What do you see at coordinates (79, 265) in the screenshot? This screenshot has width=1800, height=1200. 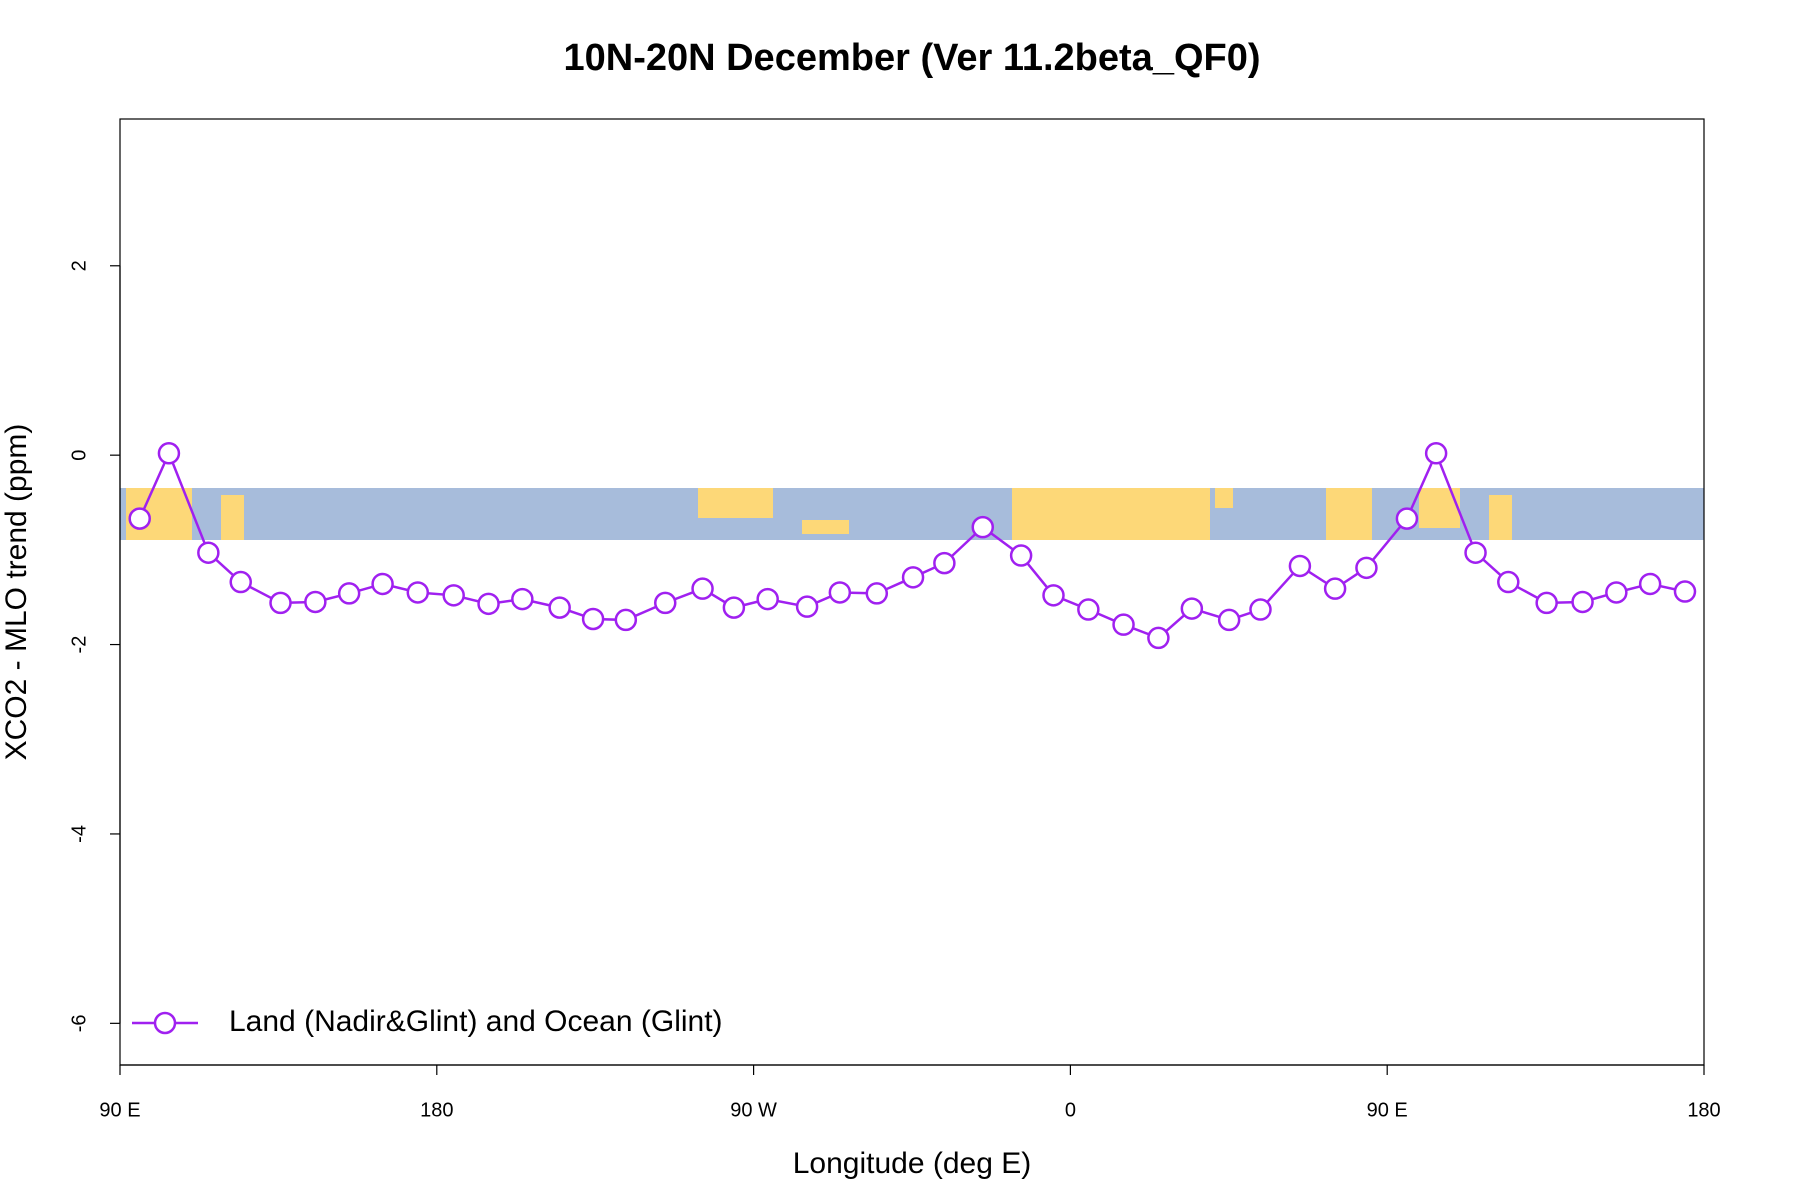 I see `y-tick-label: 2` at bounding box center [79, 265].